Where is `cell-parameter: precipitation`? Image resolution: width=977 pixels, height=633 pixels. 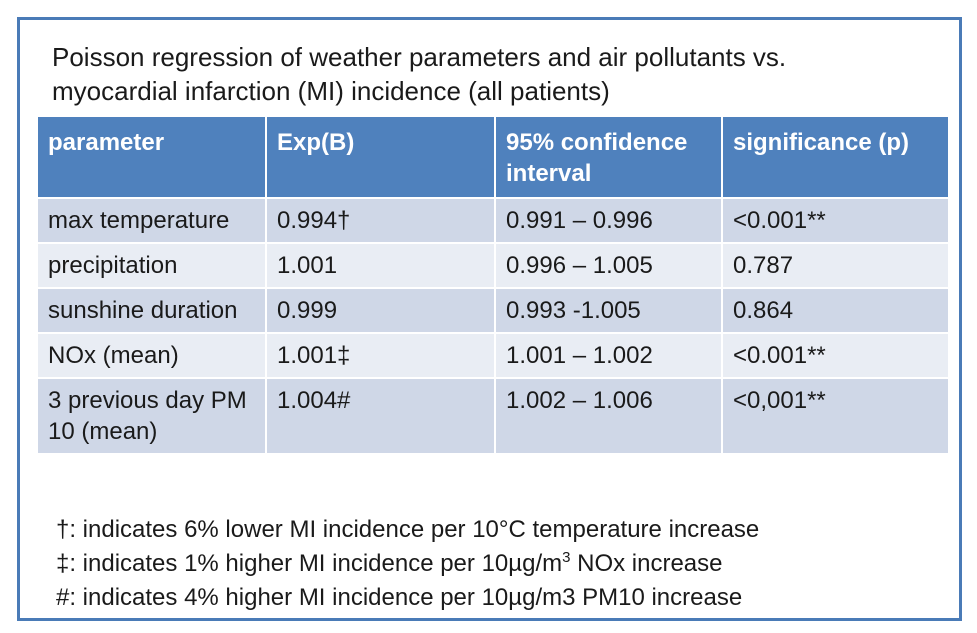
cell-parameter: precipitation is located at coordinates (151, 265).